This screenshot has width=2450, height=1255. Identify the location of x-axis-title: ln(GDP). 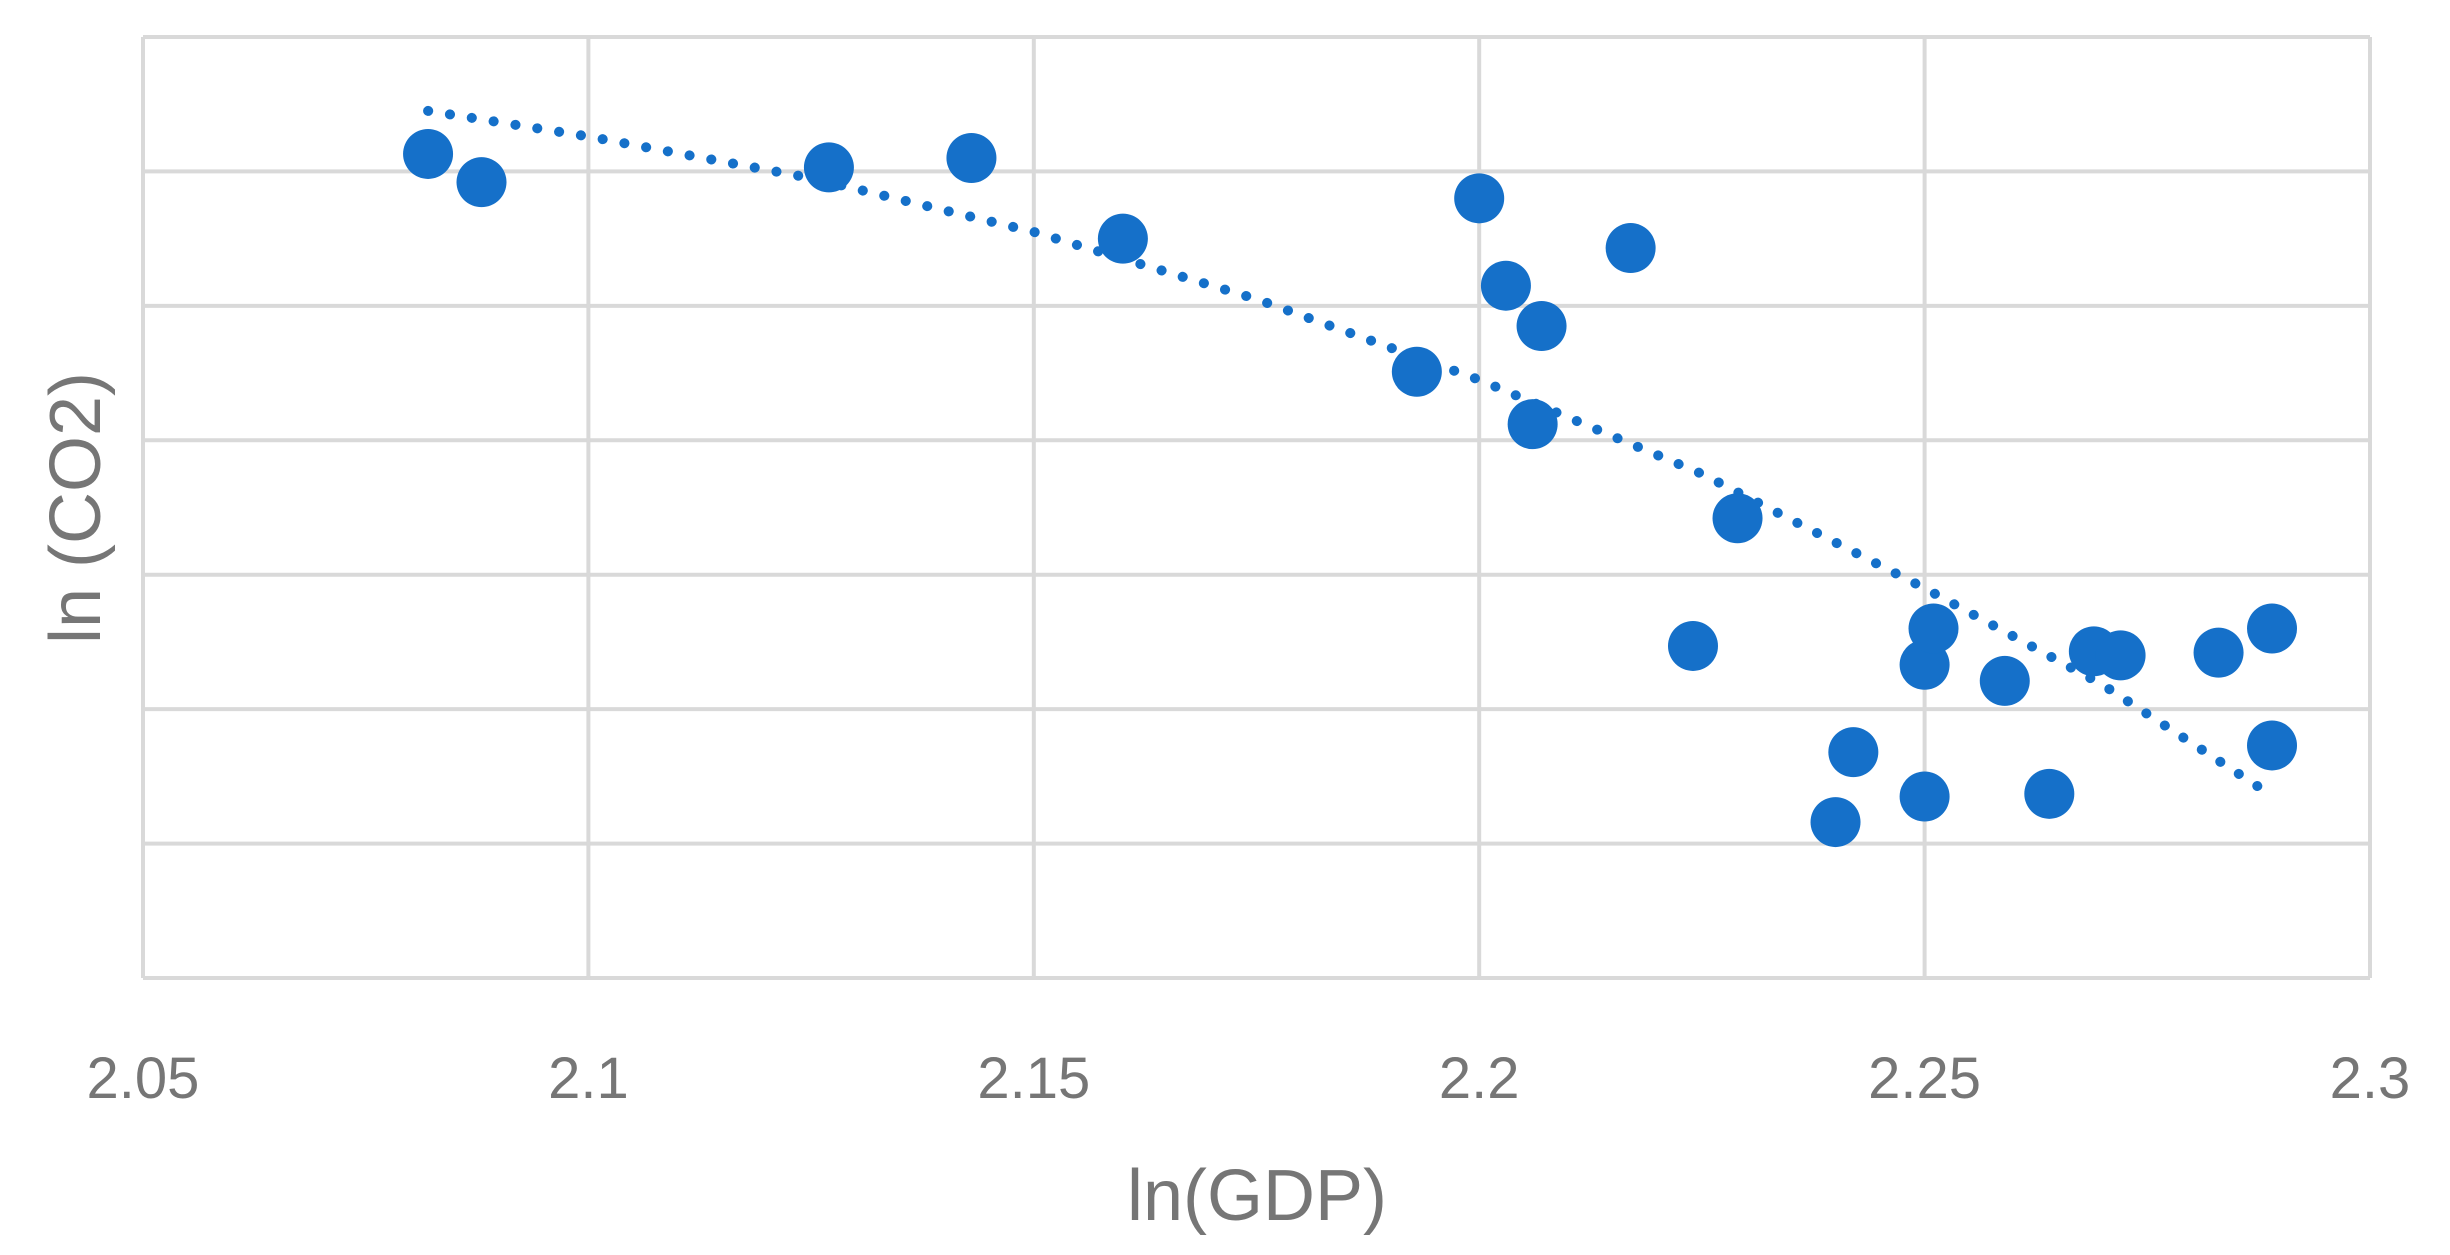
(1257, 1196).